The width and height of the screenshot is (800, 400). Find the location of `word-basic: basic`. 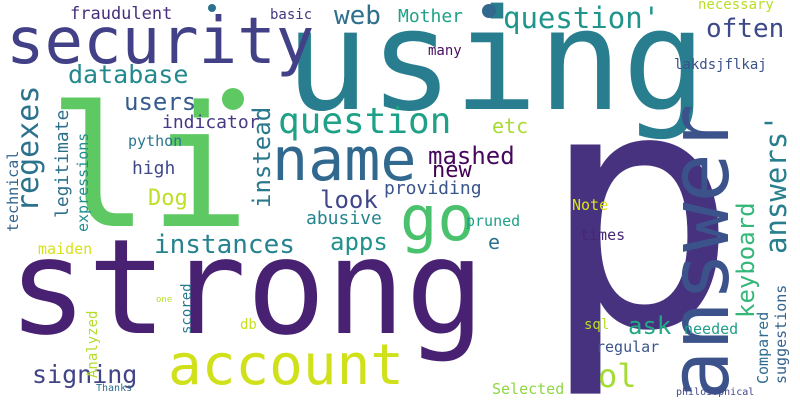

word-basic: basic is located at coordinates (291, 15).